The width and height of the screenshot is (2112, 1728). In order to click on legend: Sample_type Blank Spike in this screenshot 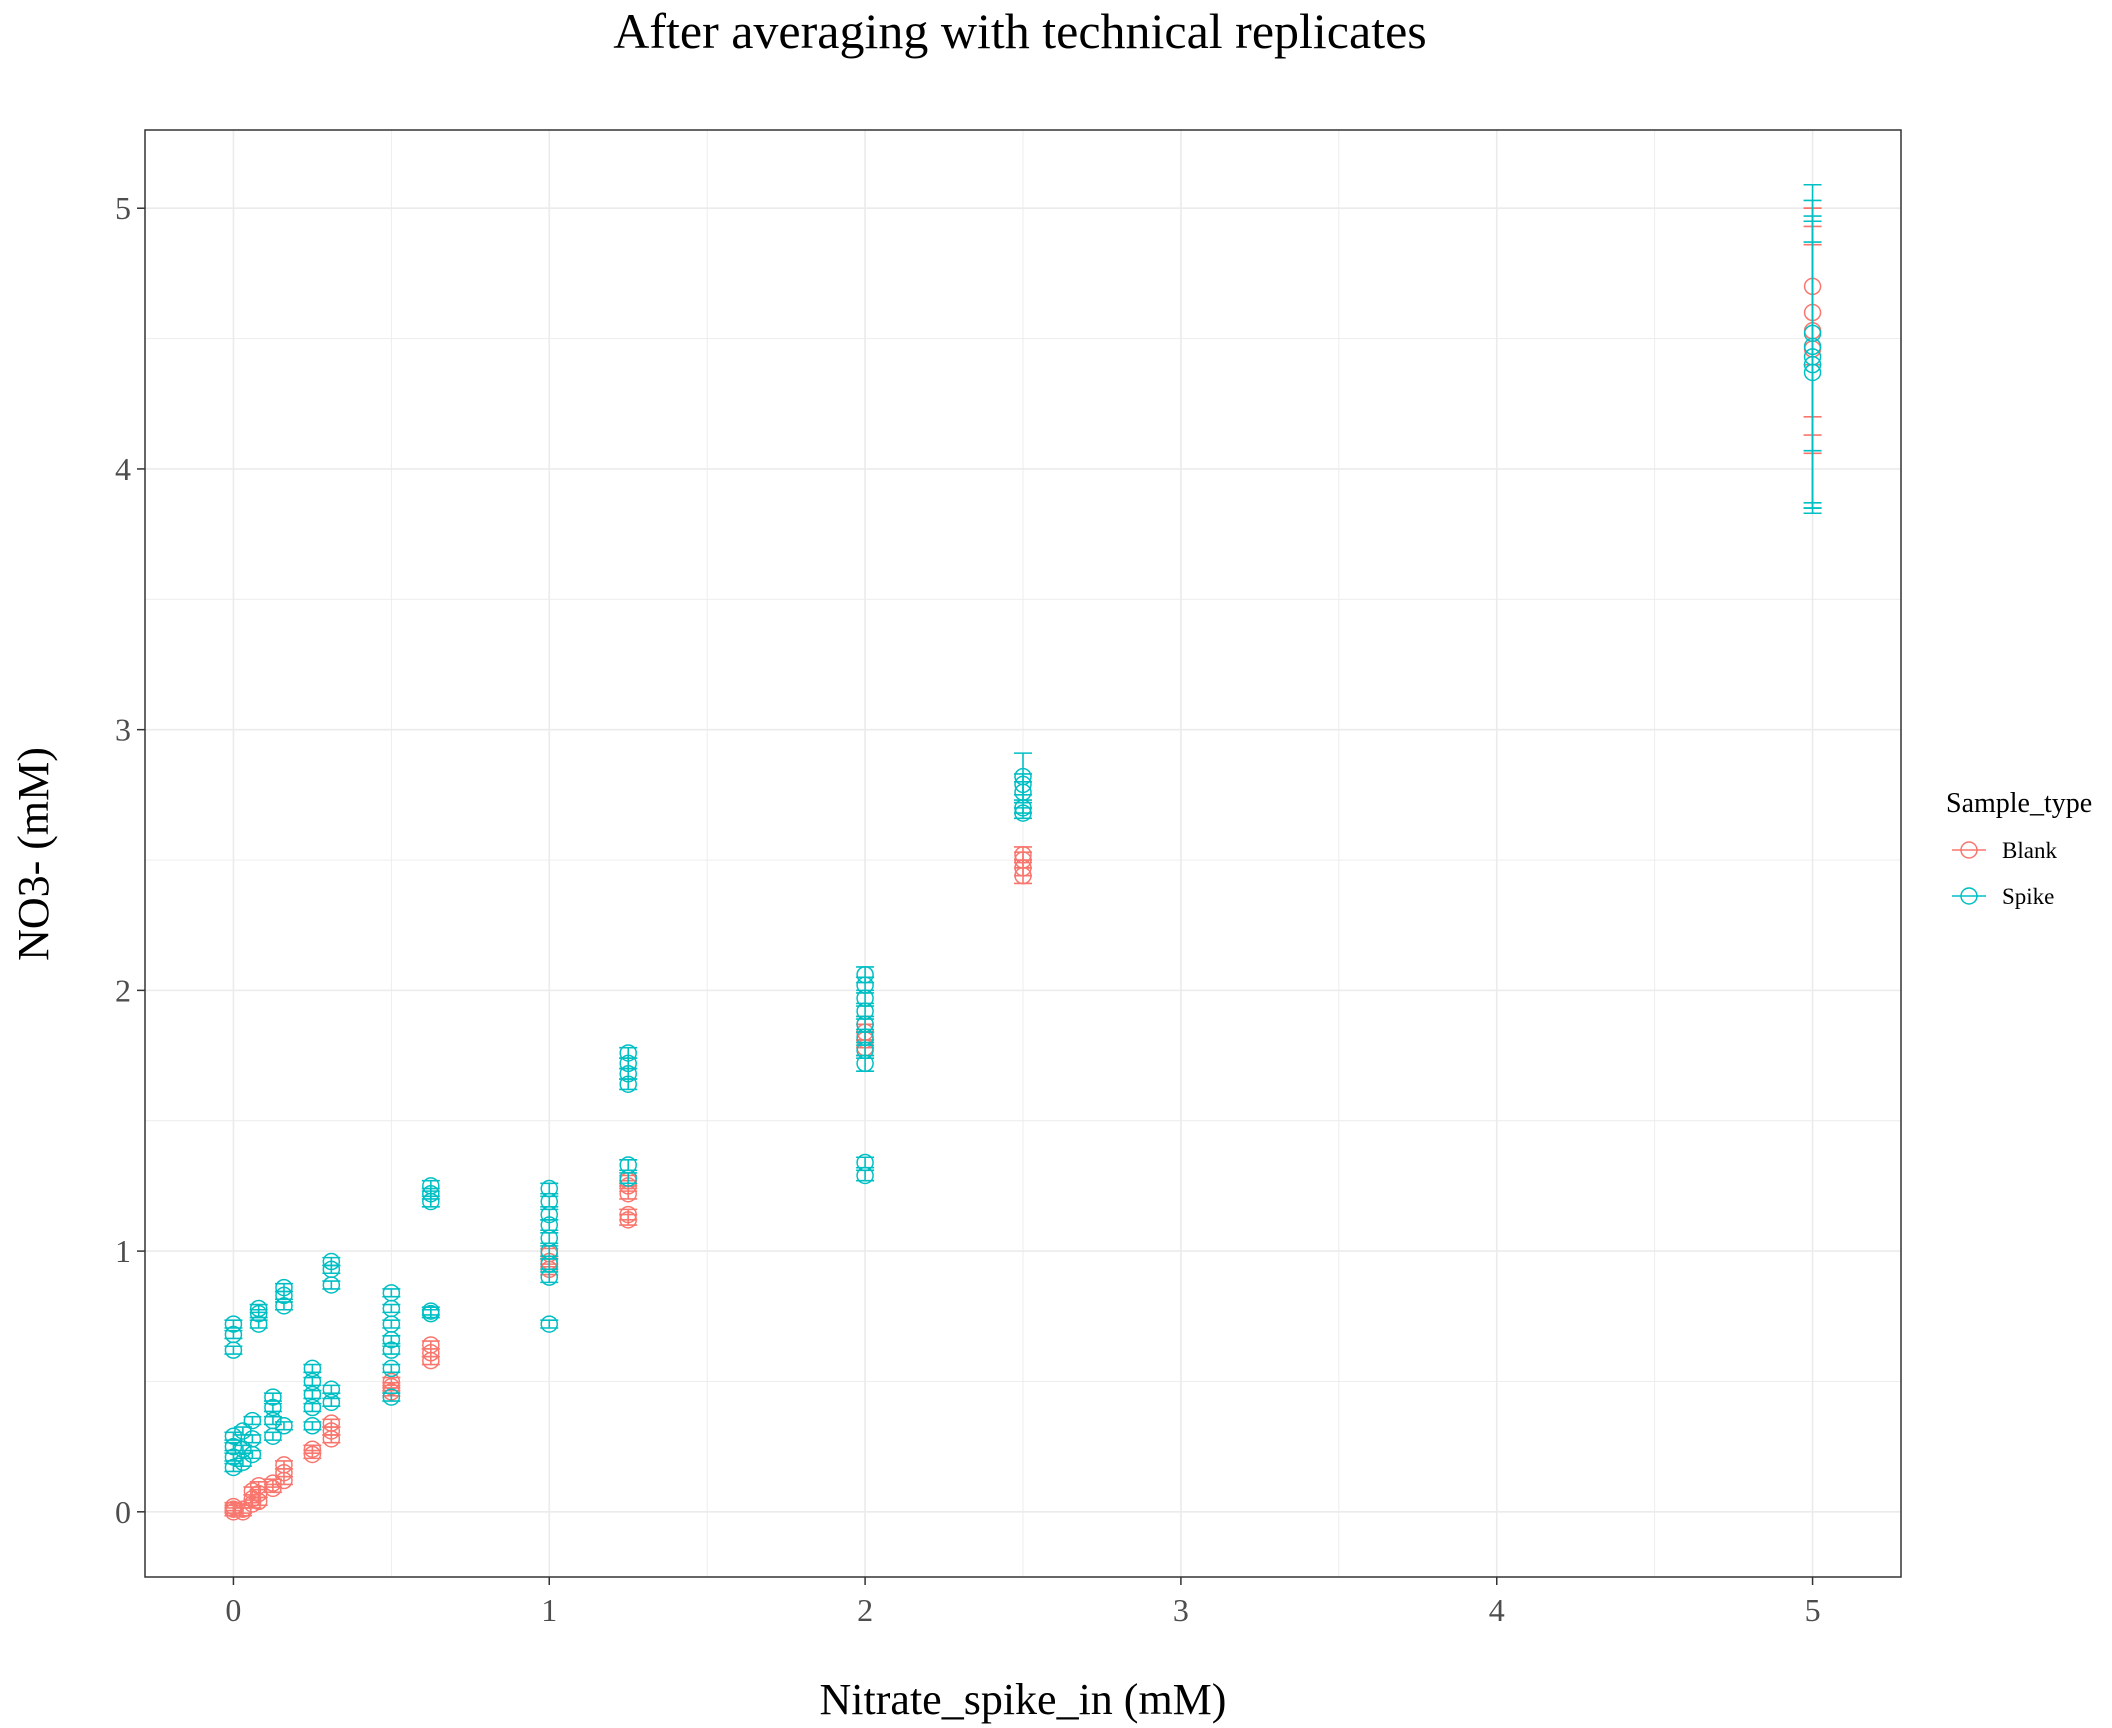, I will do `click(2019, 848)`.